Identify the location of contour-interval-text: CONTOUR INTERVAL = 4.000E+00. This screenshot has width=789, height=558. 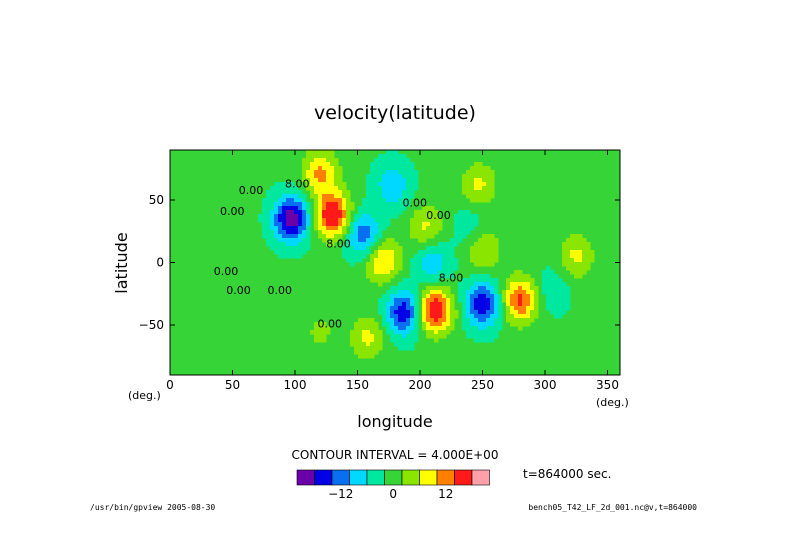
(395, 455).